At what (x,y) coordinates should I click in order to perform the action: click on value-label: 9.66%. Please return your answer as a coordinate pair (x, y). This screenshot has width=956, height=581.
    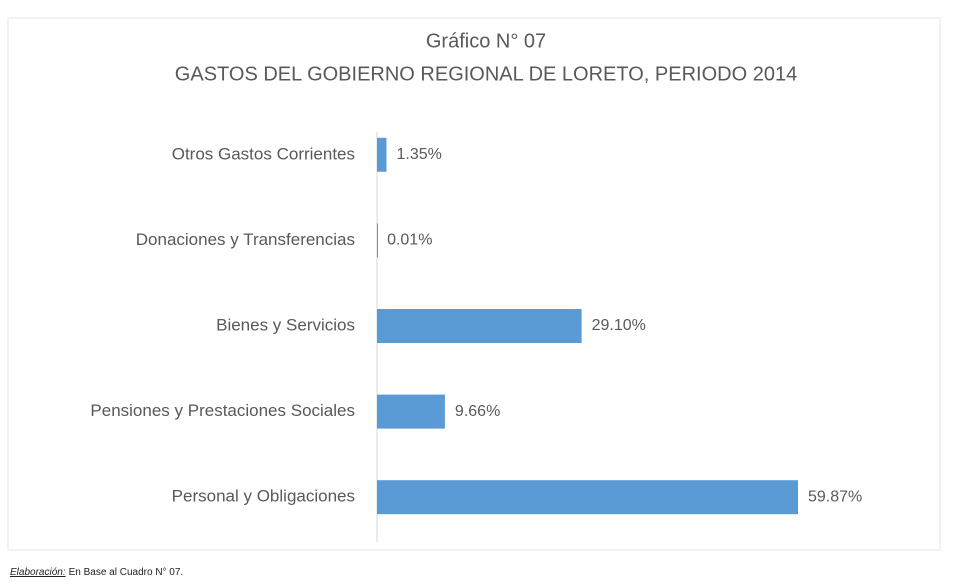
    Looking at the image, I should click on (477, 411).